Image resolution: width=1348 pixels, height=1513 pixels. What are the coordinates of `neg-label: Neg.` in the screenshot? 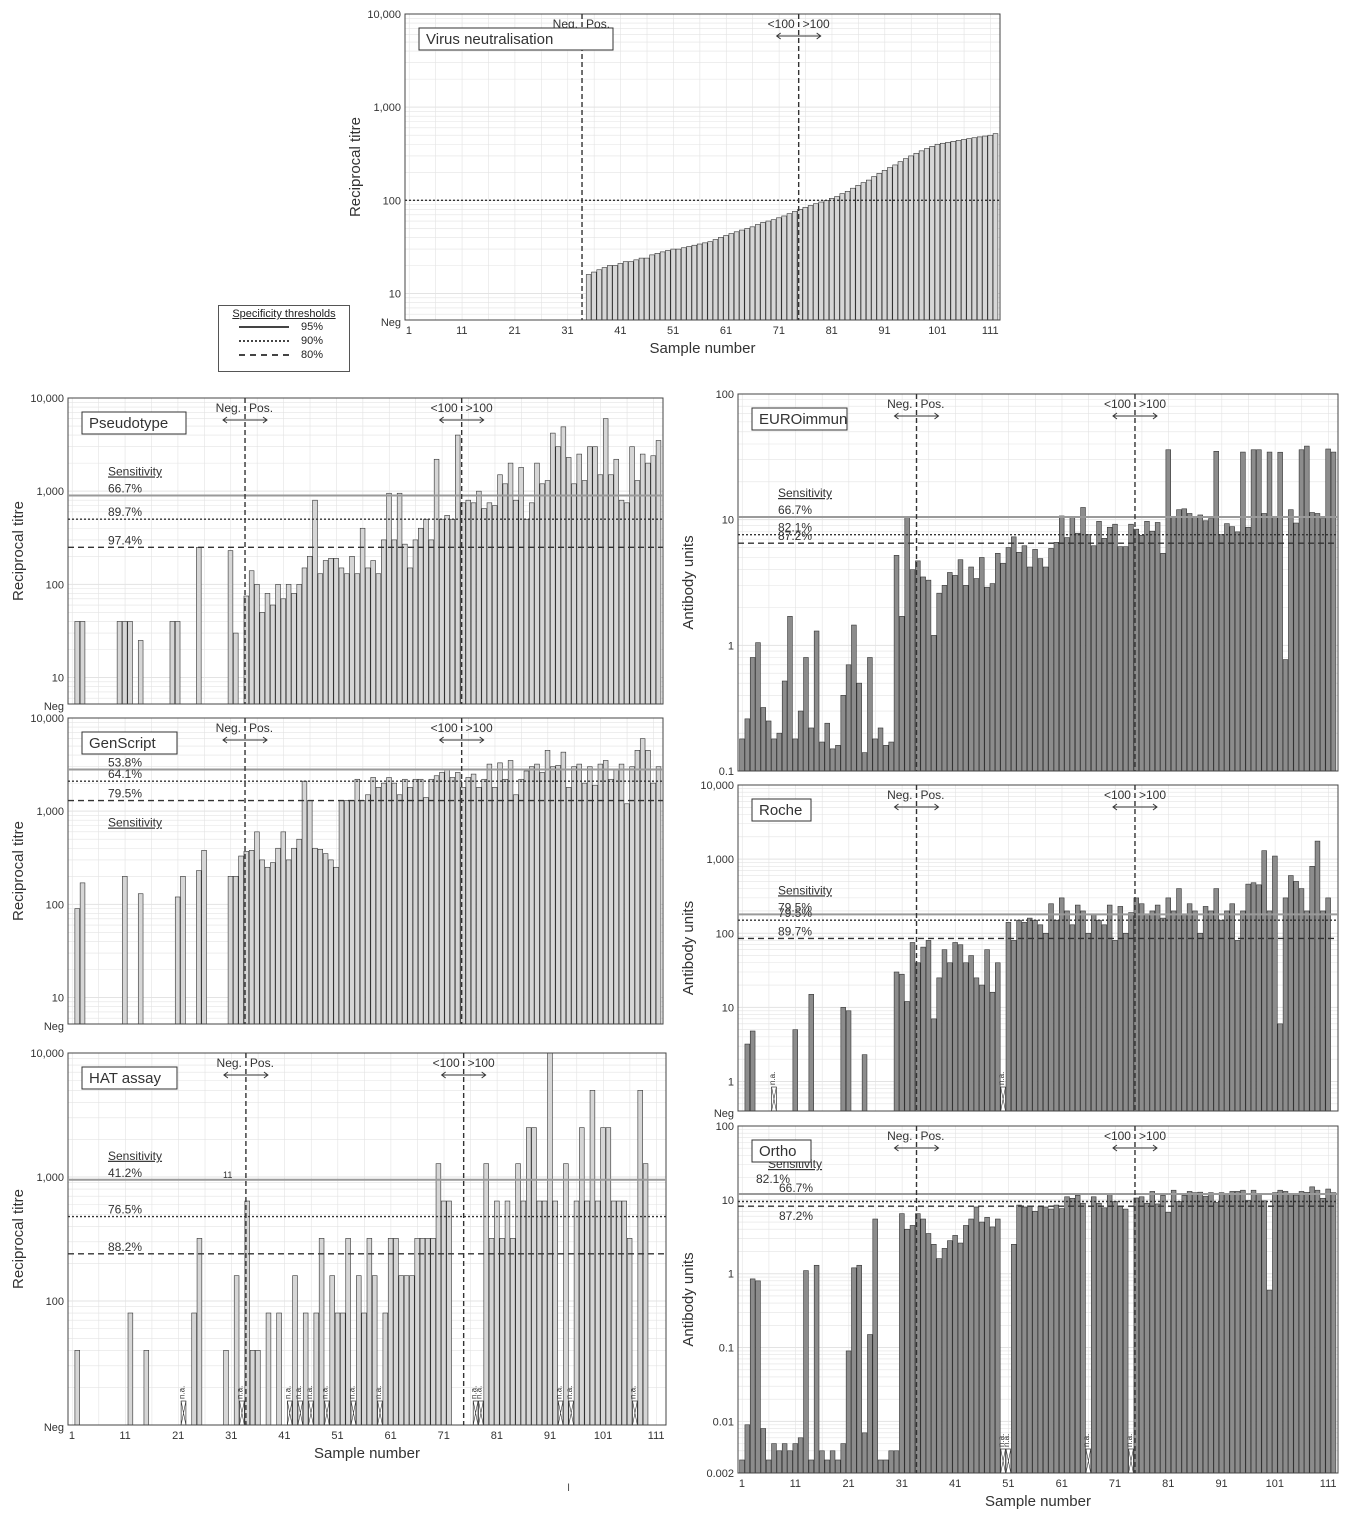 It's located at (228, 728).